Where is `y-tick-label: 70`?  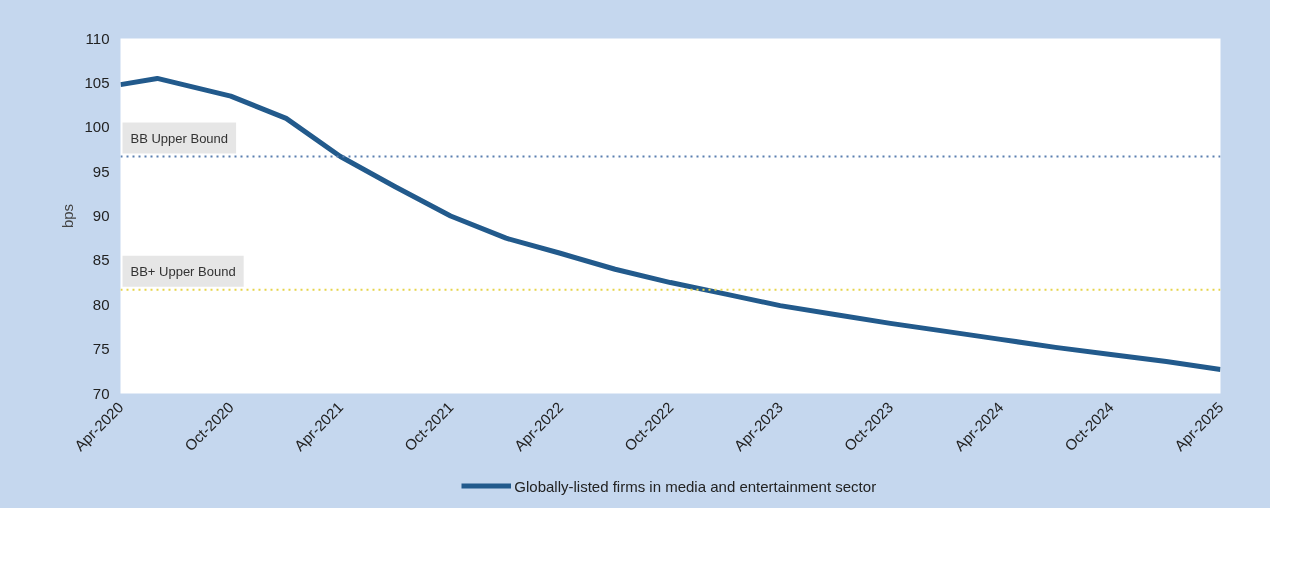 y-tick-label: 70 is located at coordinates (101, 393).